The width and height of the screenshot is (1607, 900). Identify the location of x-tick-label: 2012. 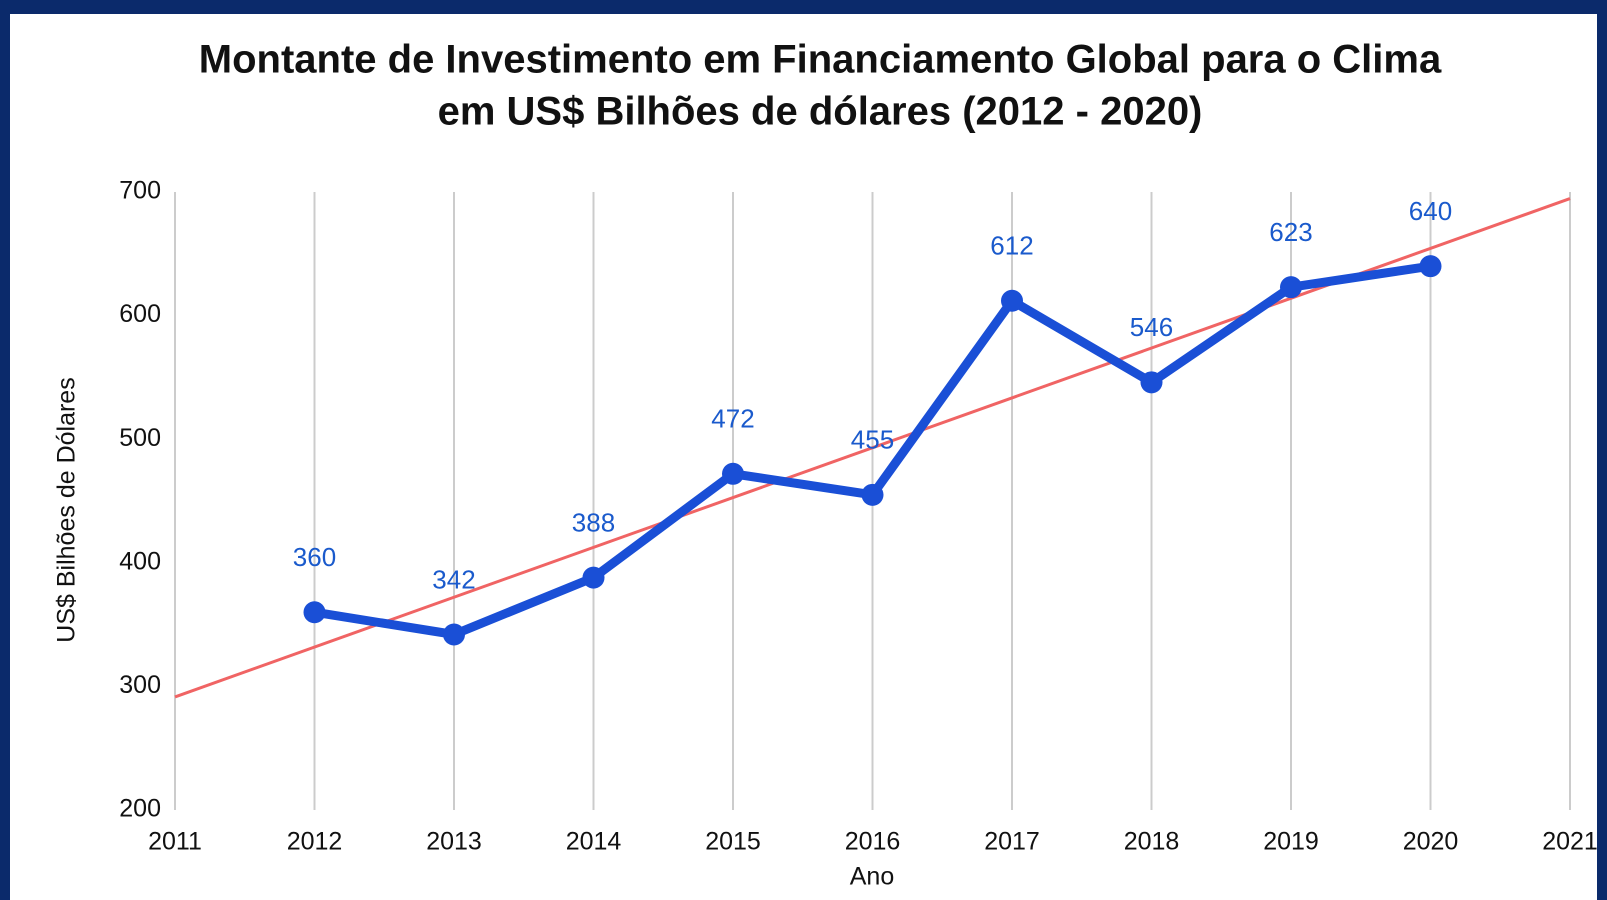
(315, 842).